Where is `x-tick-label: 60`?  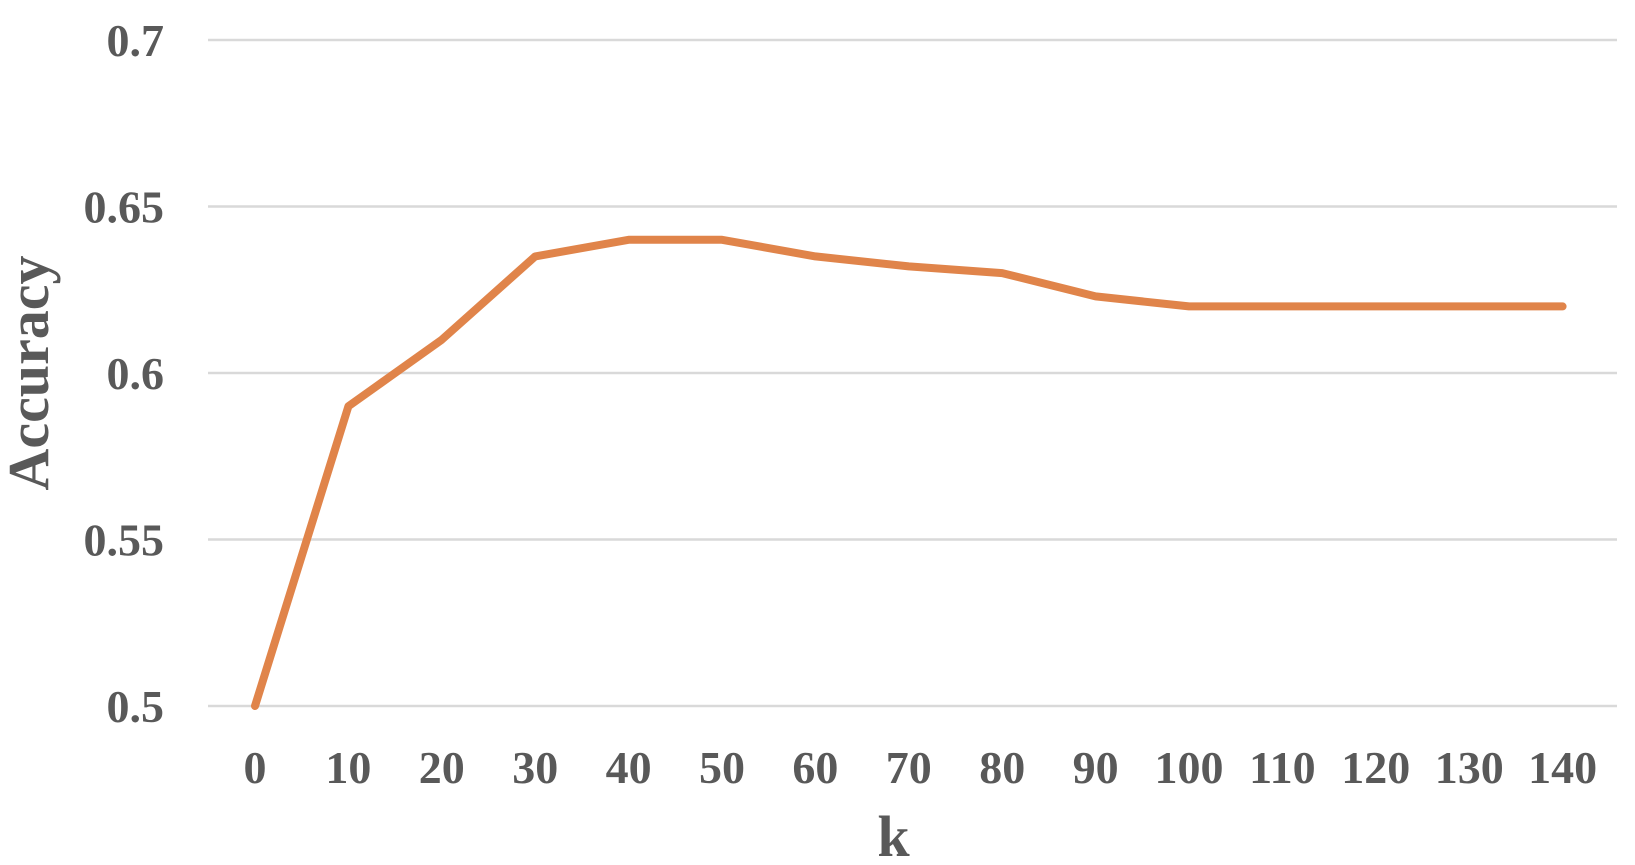
x-tick-label: 60 is located at coordinates (815, 767).